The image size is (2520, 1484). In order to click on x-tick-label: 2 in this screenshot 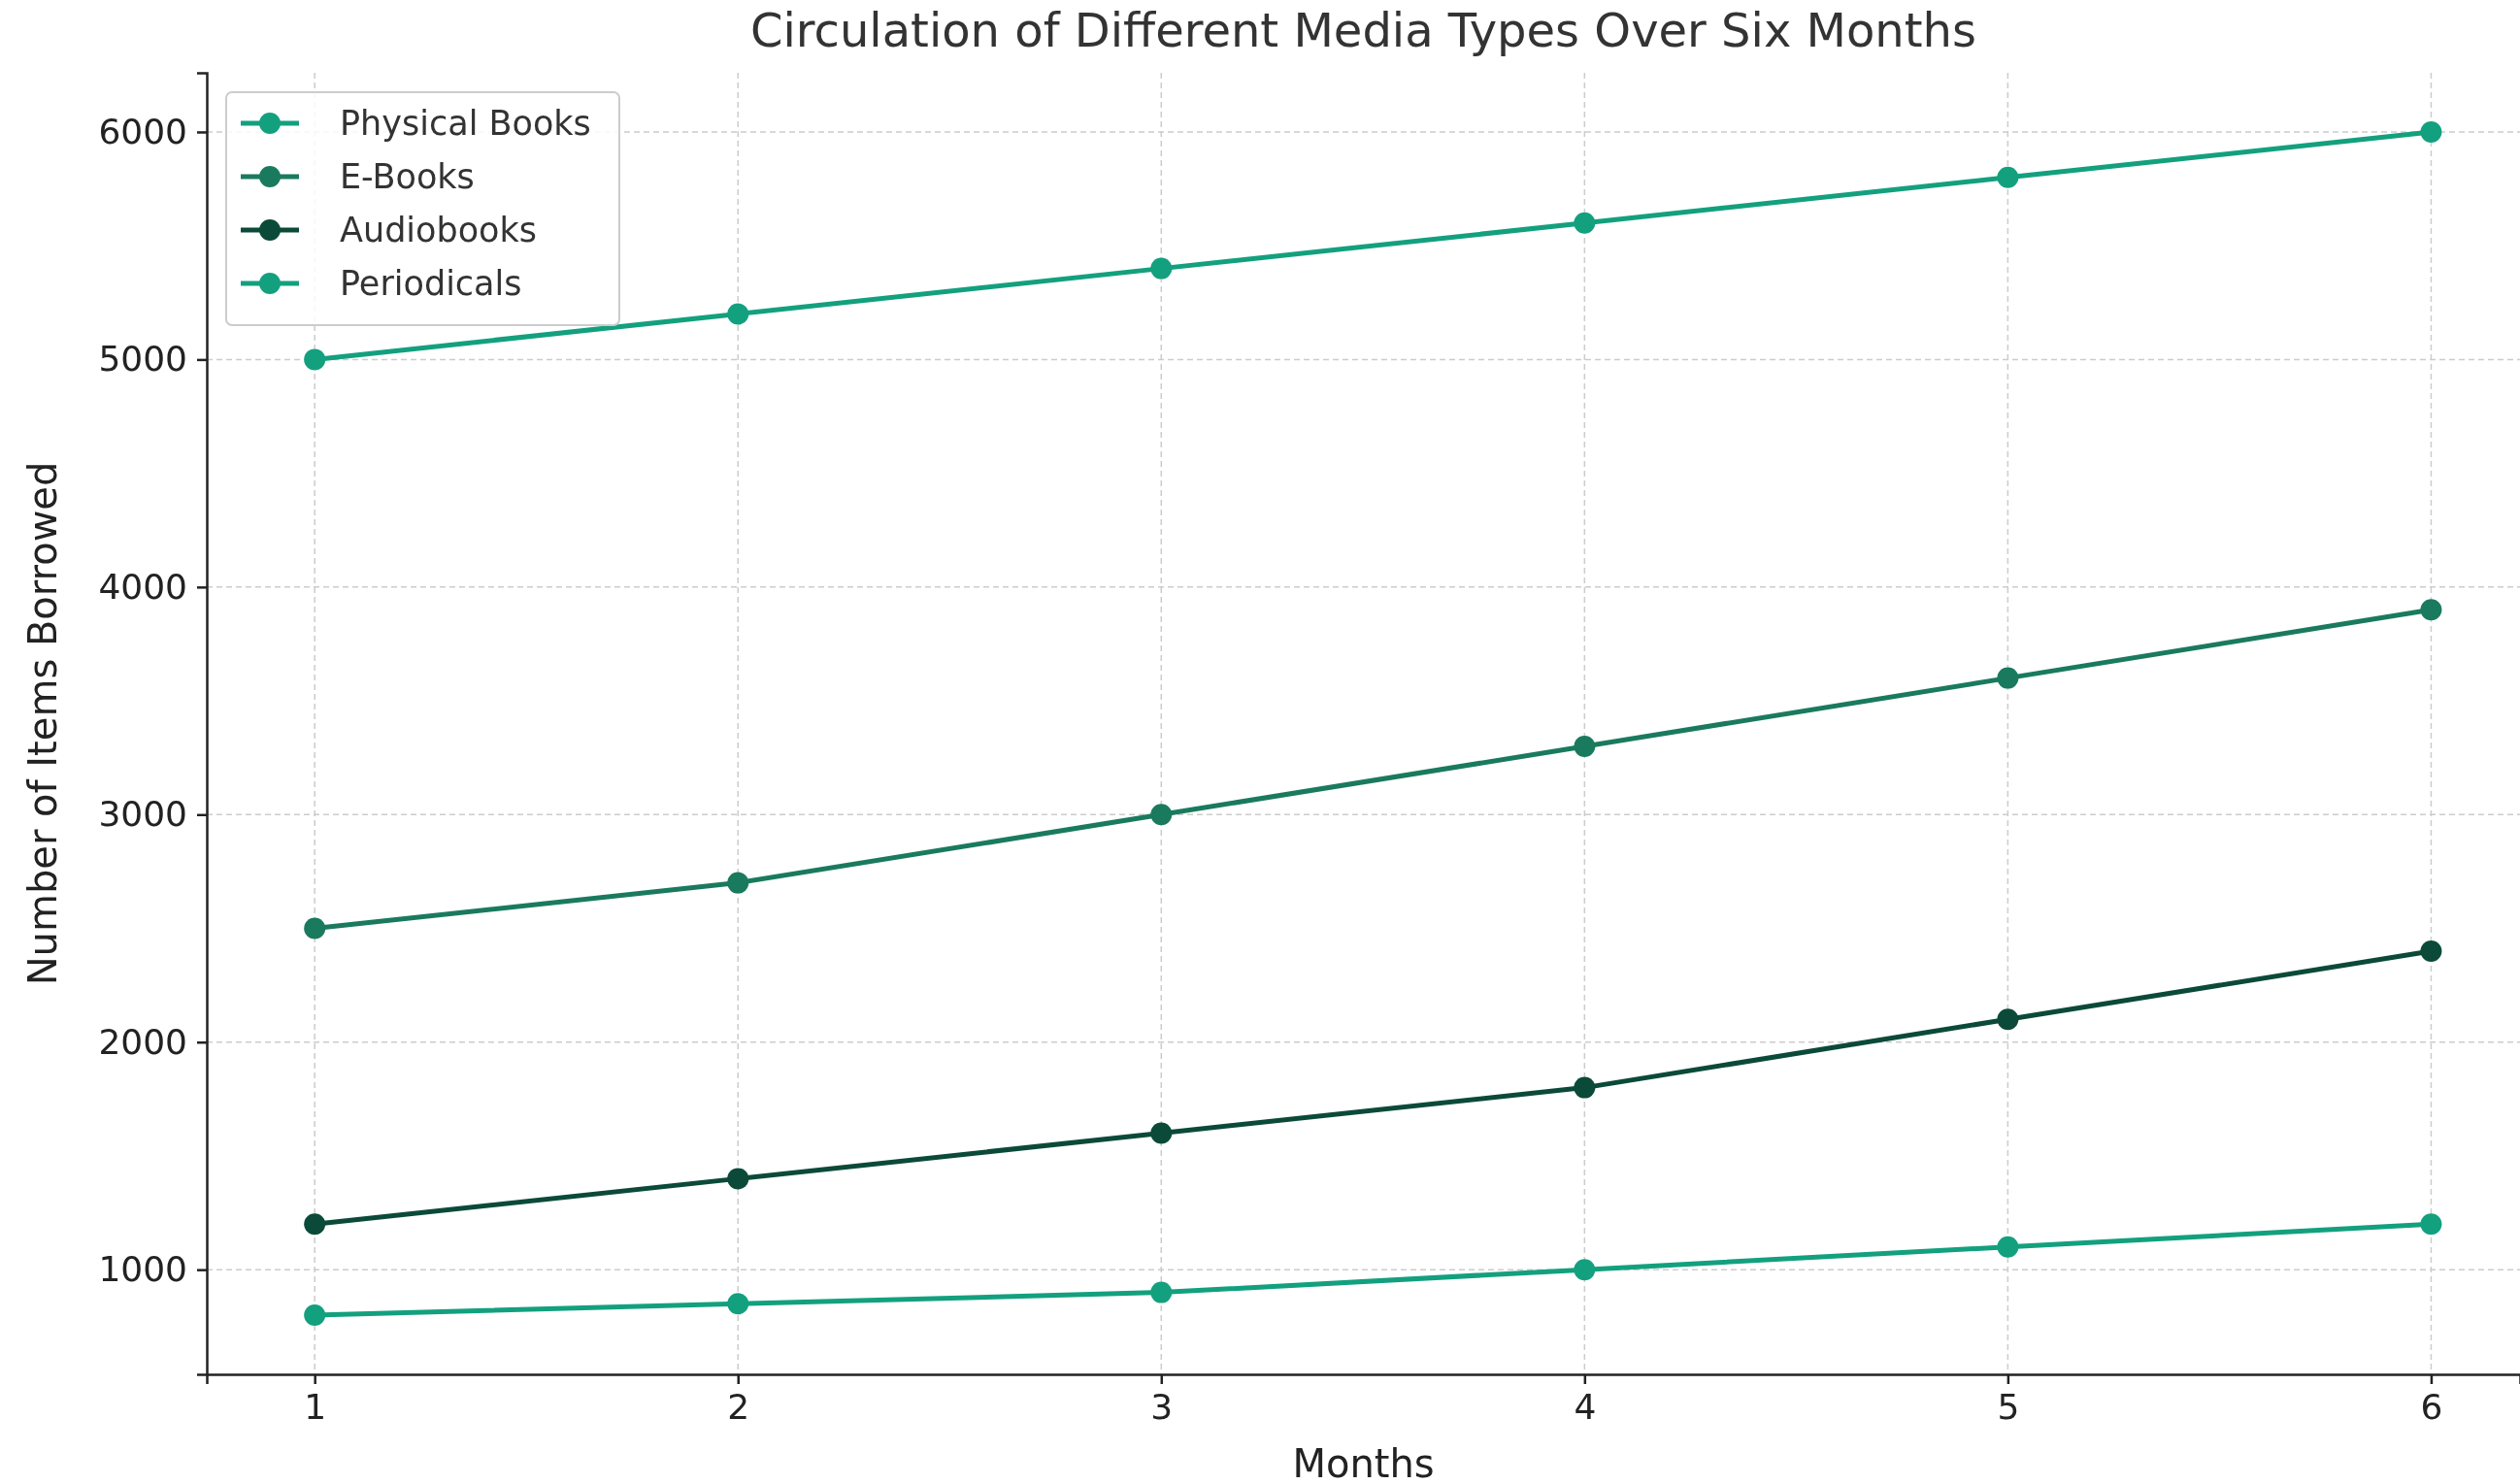, I will do `click(738, 1406)`.